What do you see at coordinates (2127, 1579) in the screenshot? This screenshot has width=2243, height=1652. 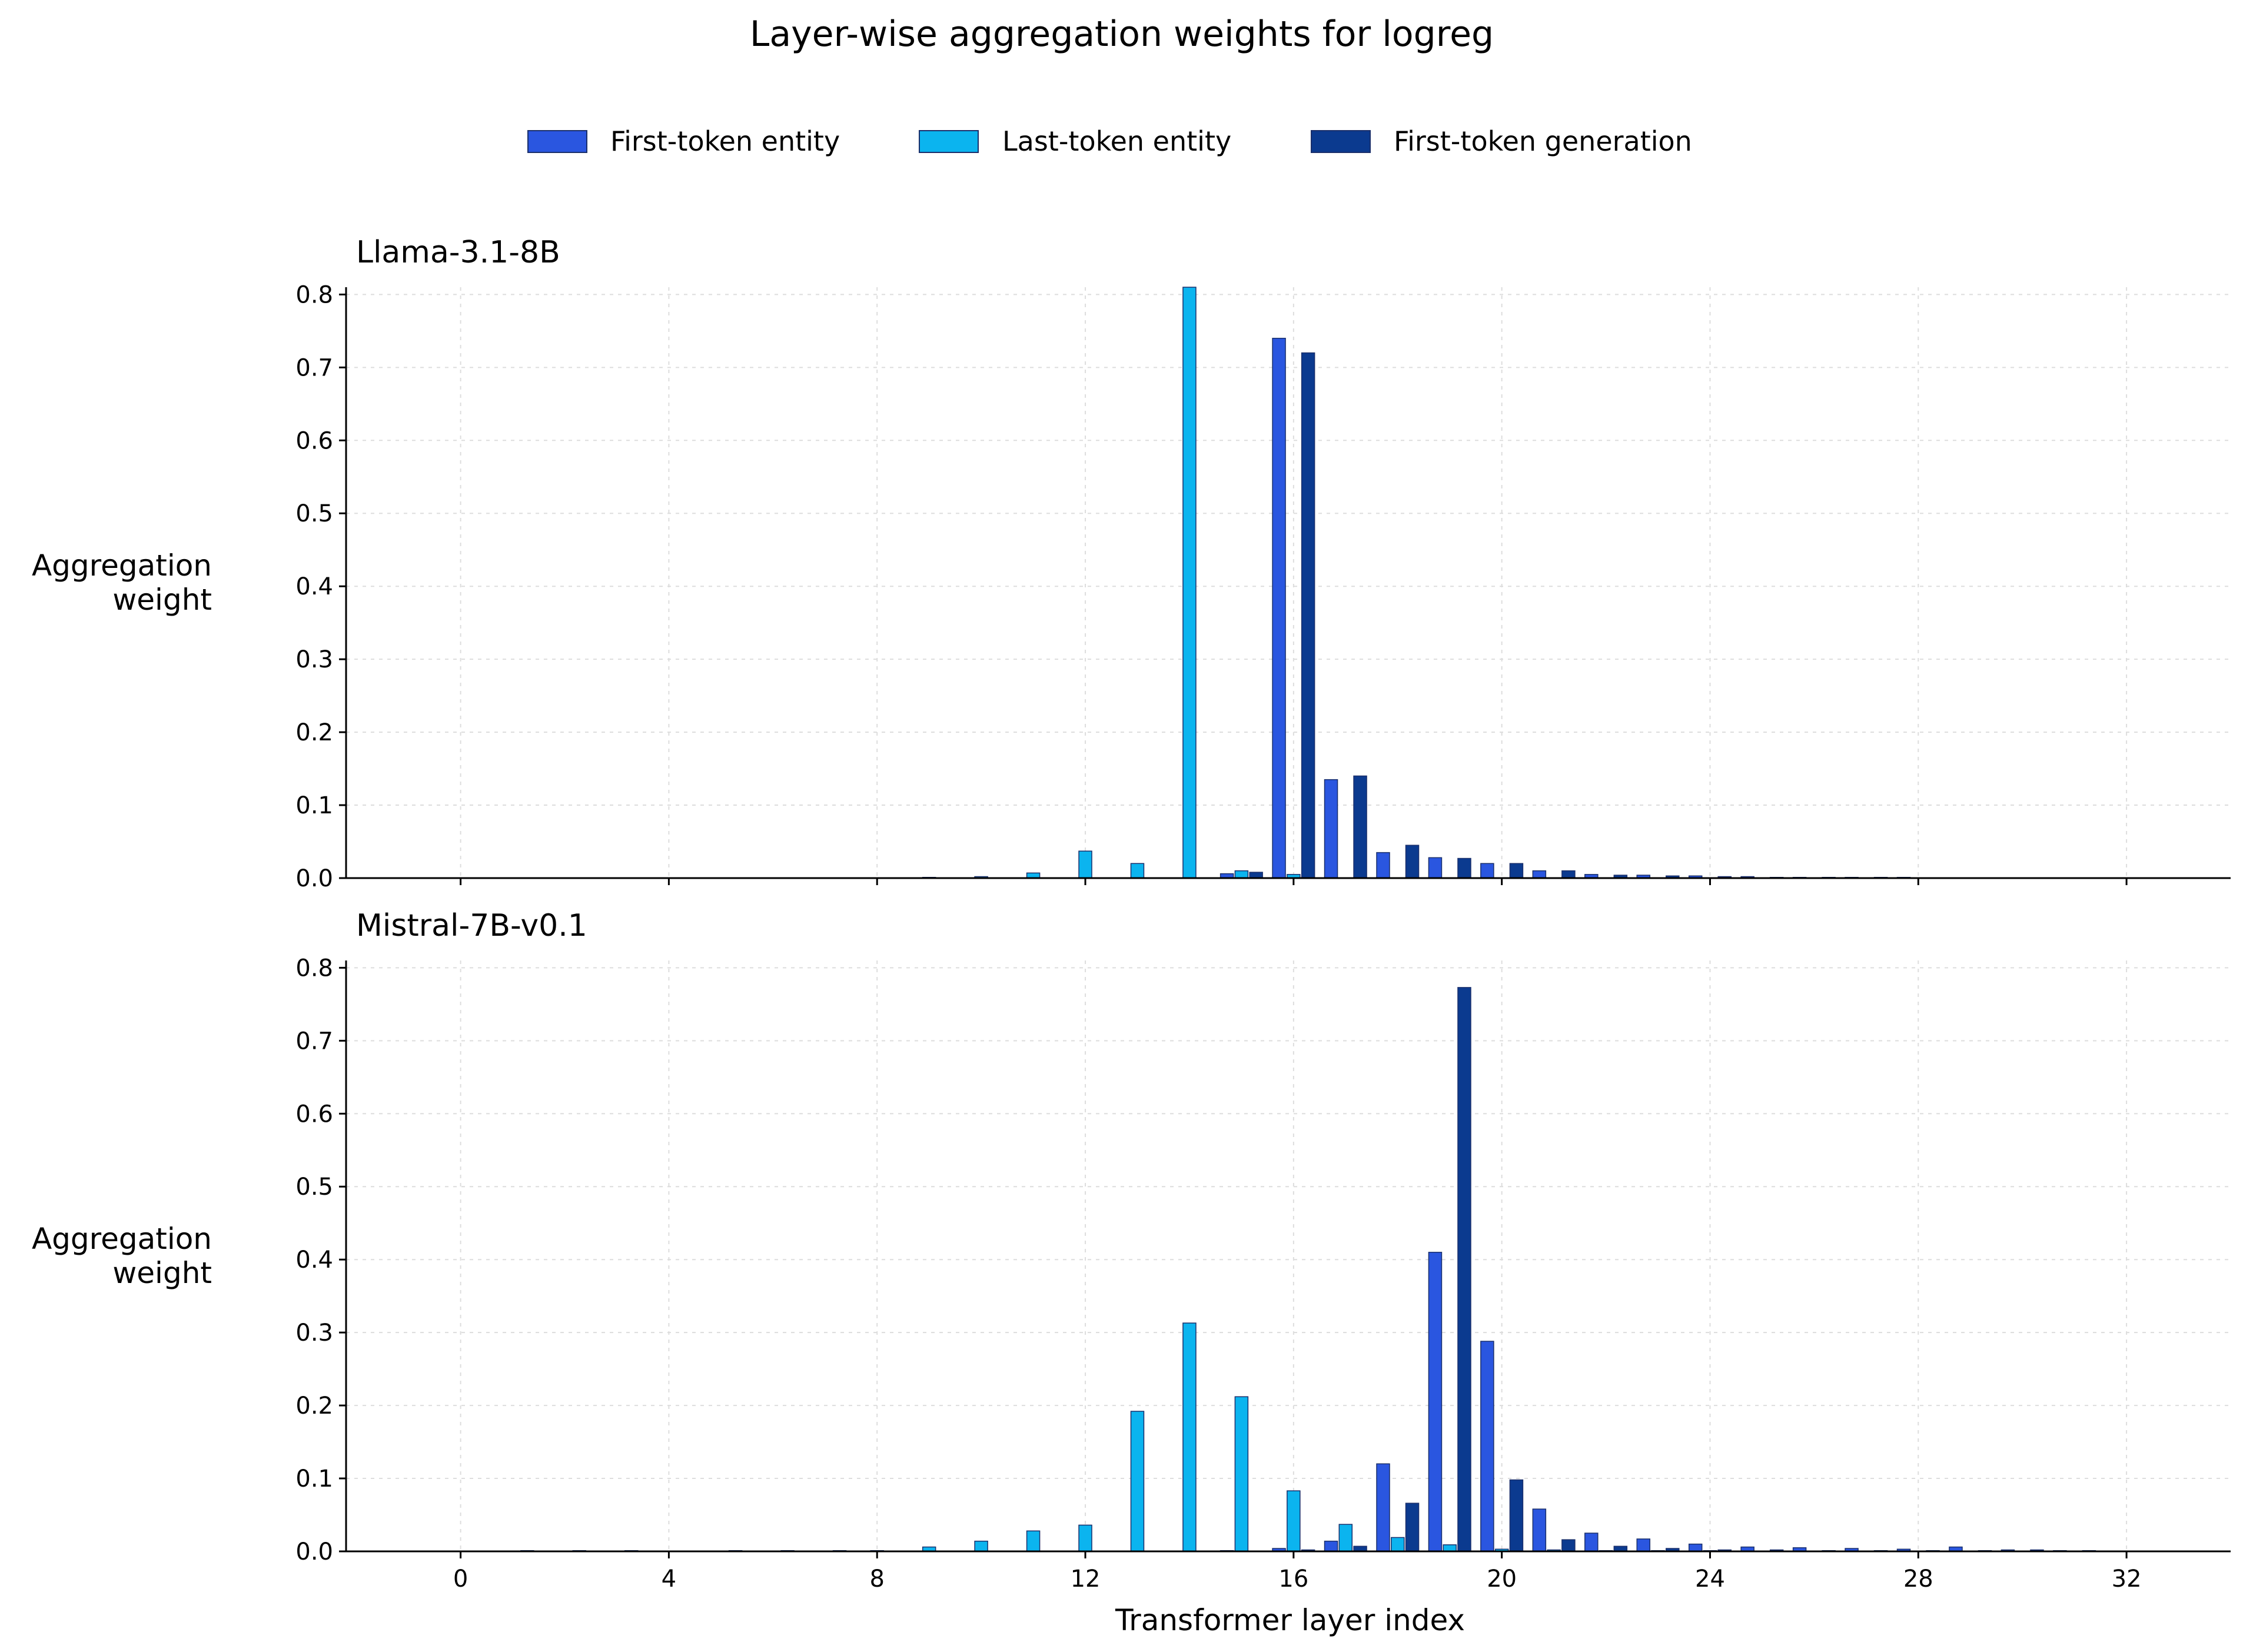 I see `x-tick-label: 32` at bounding box center [2127, 1579].